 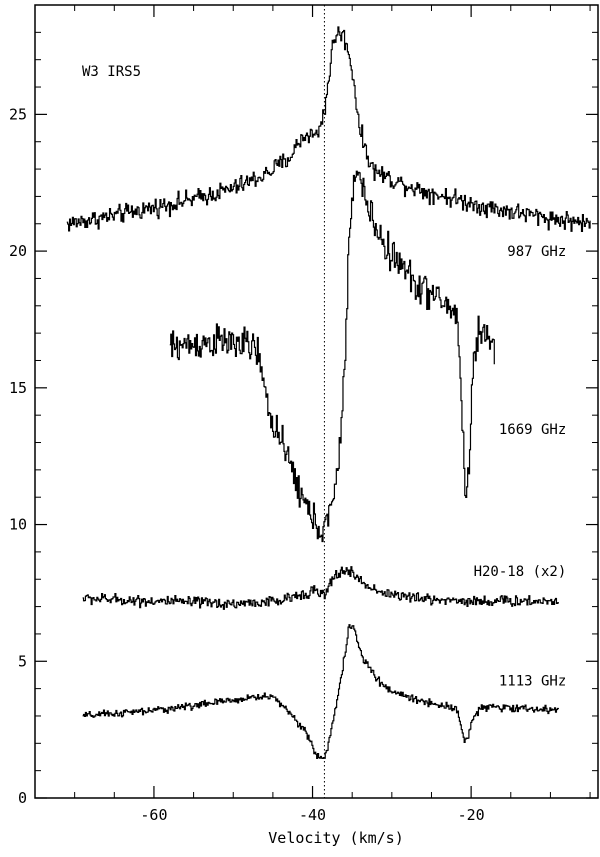 What do you see at coordinates (18, 388) in the screenshot?
I see `y-tick-label: 15` at bounding box center [18, 388].